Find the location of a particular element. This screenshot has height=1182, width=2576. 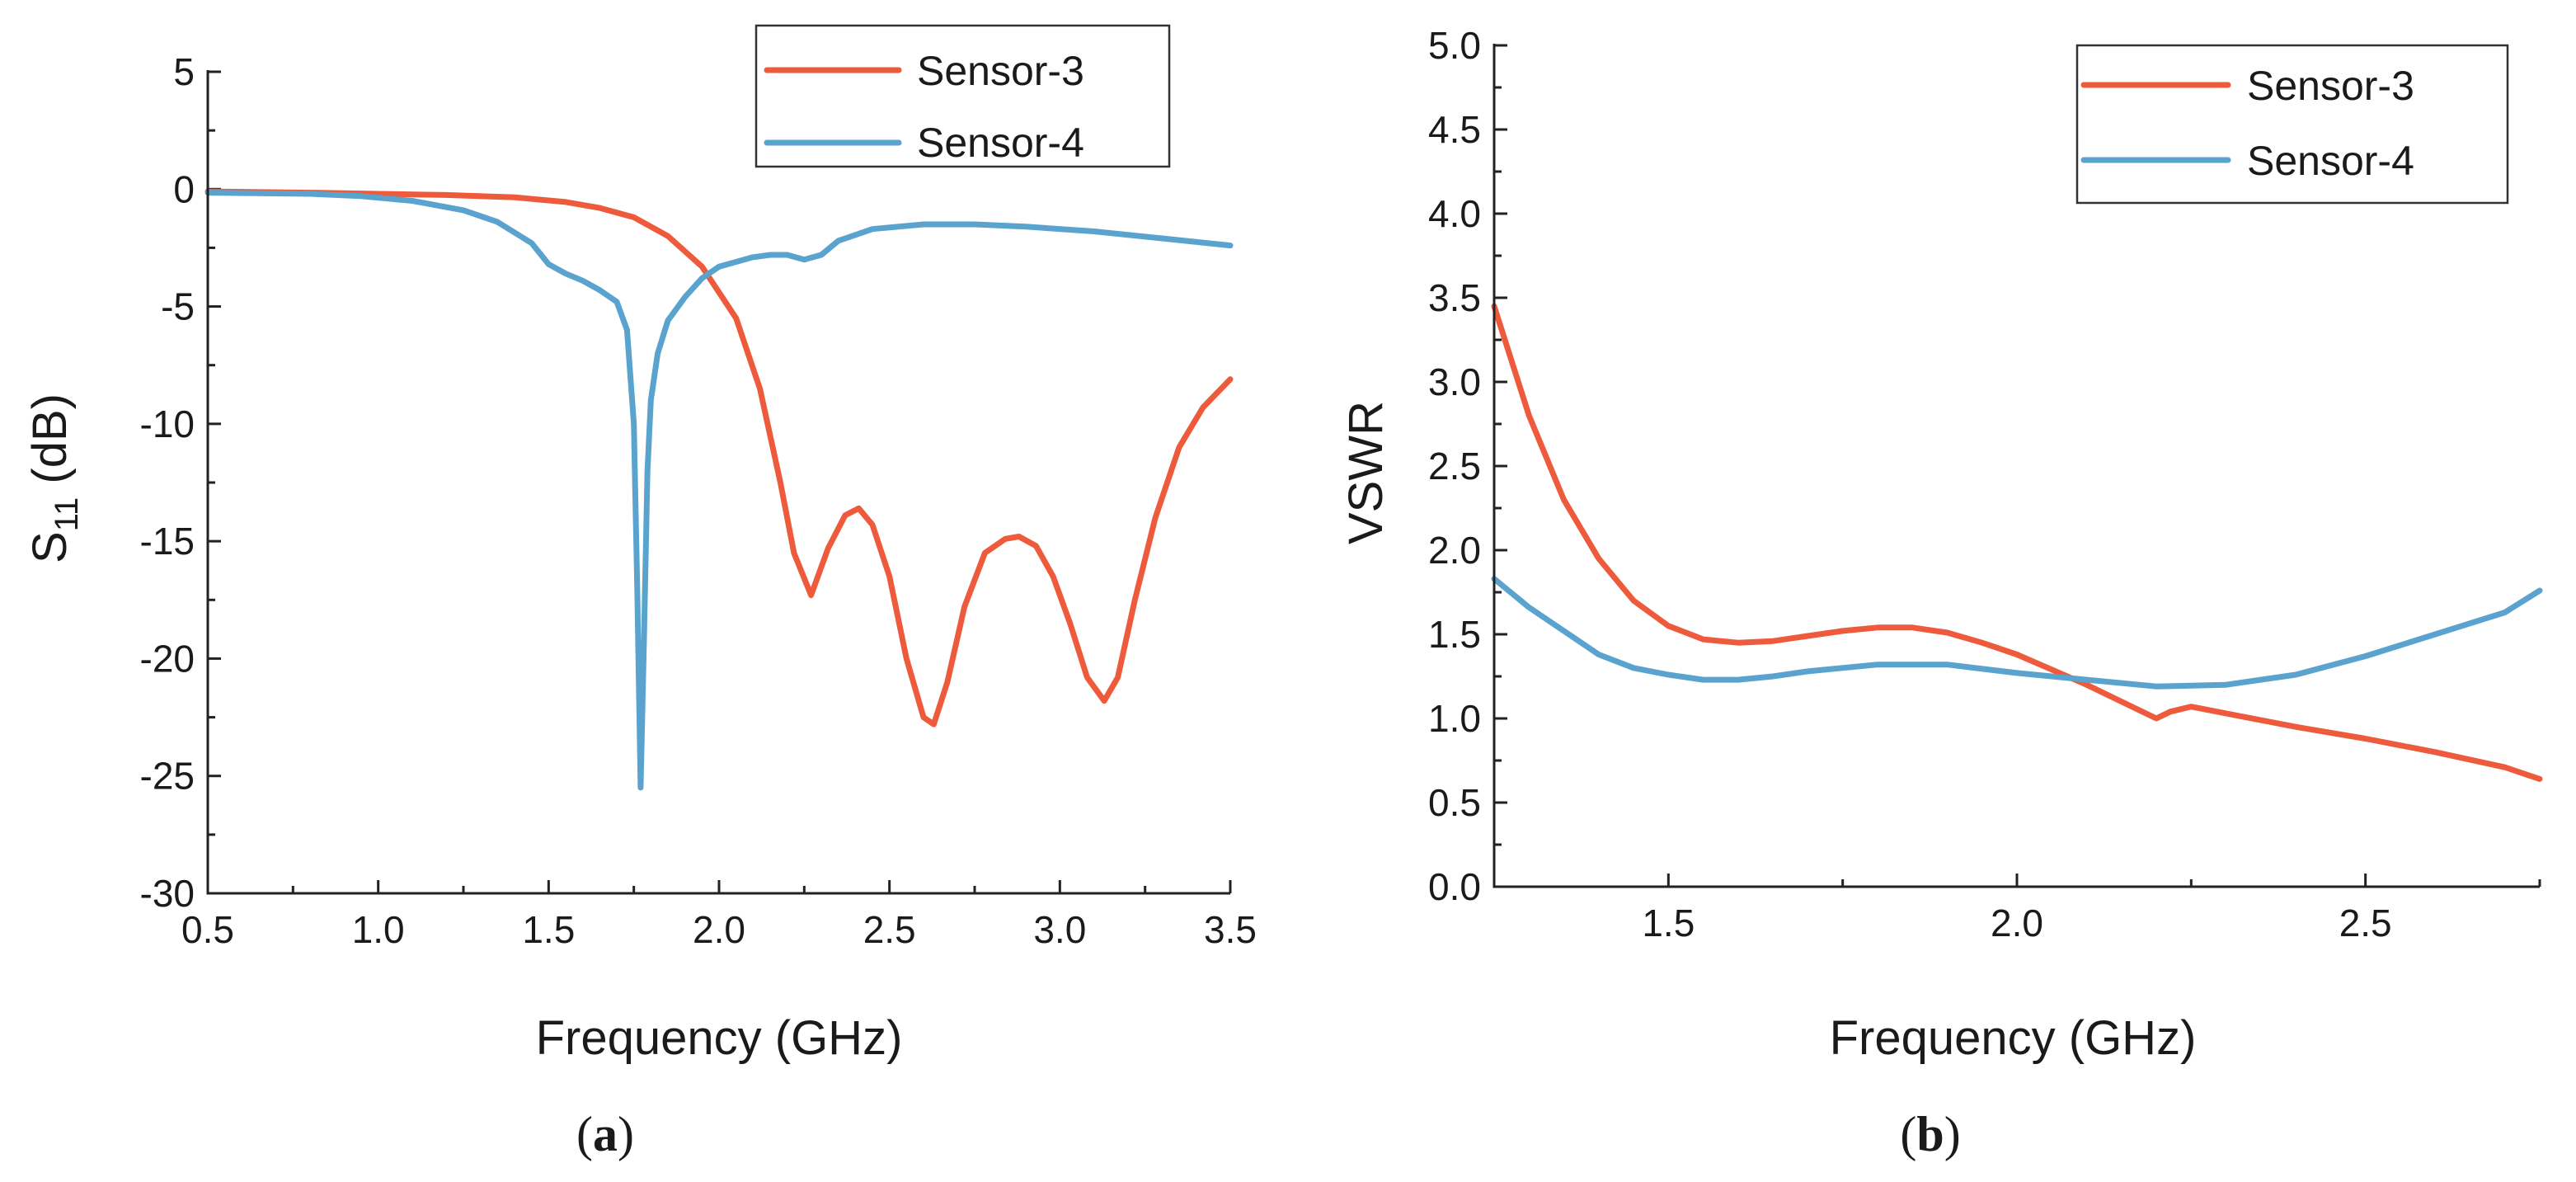

panel-b-x-axis-title: Frequency (GHz) is located at coordinates (2013, 1038).